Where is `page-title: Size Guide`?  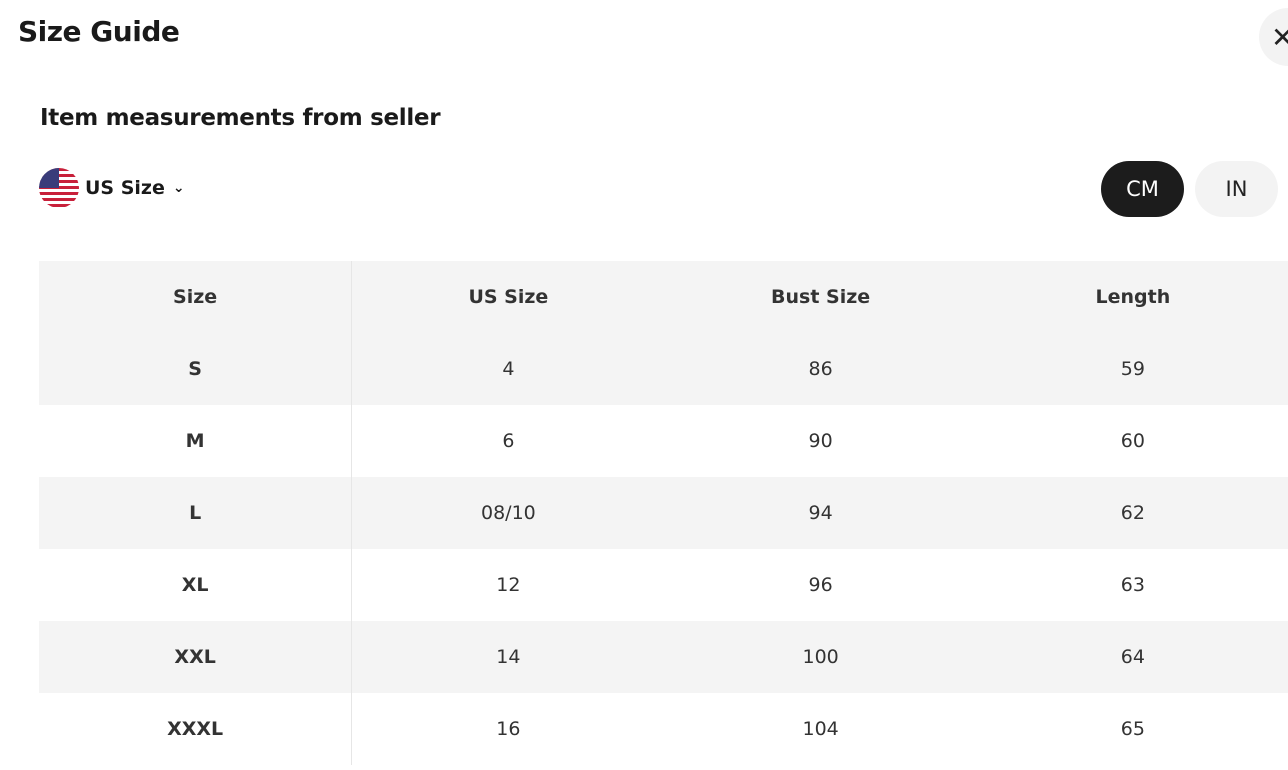
page-title: Size Guide is located at coordinates (99, 31).